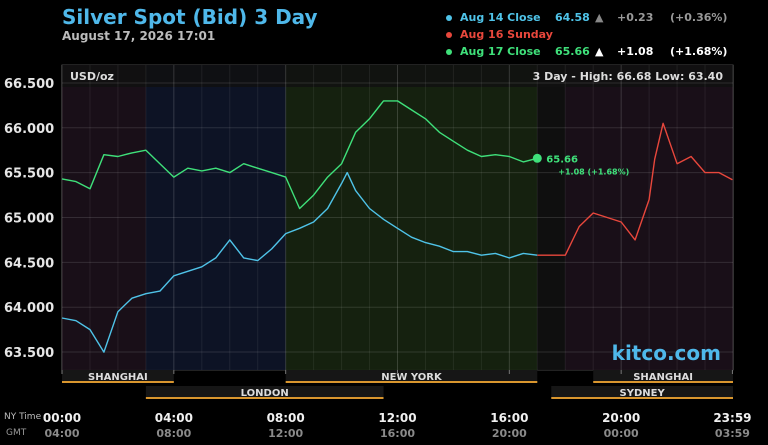 This screenshot has height=445, width=768. Describe the element at coordinates (23, 417) in the screenshot. I see `ny-time-label: NY Time` at that location.